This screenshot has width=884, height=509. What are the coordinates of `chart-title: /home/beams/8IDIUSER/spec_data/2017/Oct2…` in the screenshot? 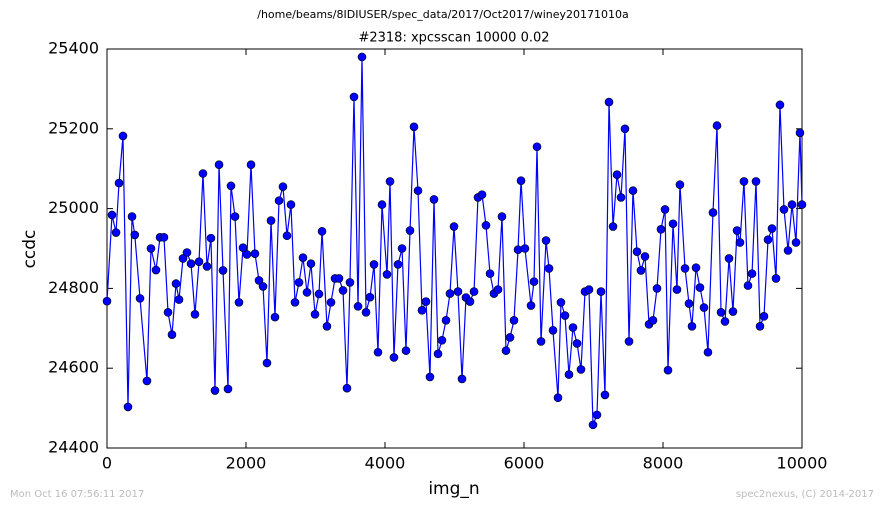 It's located at (443, 14).